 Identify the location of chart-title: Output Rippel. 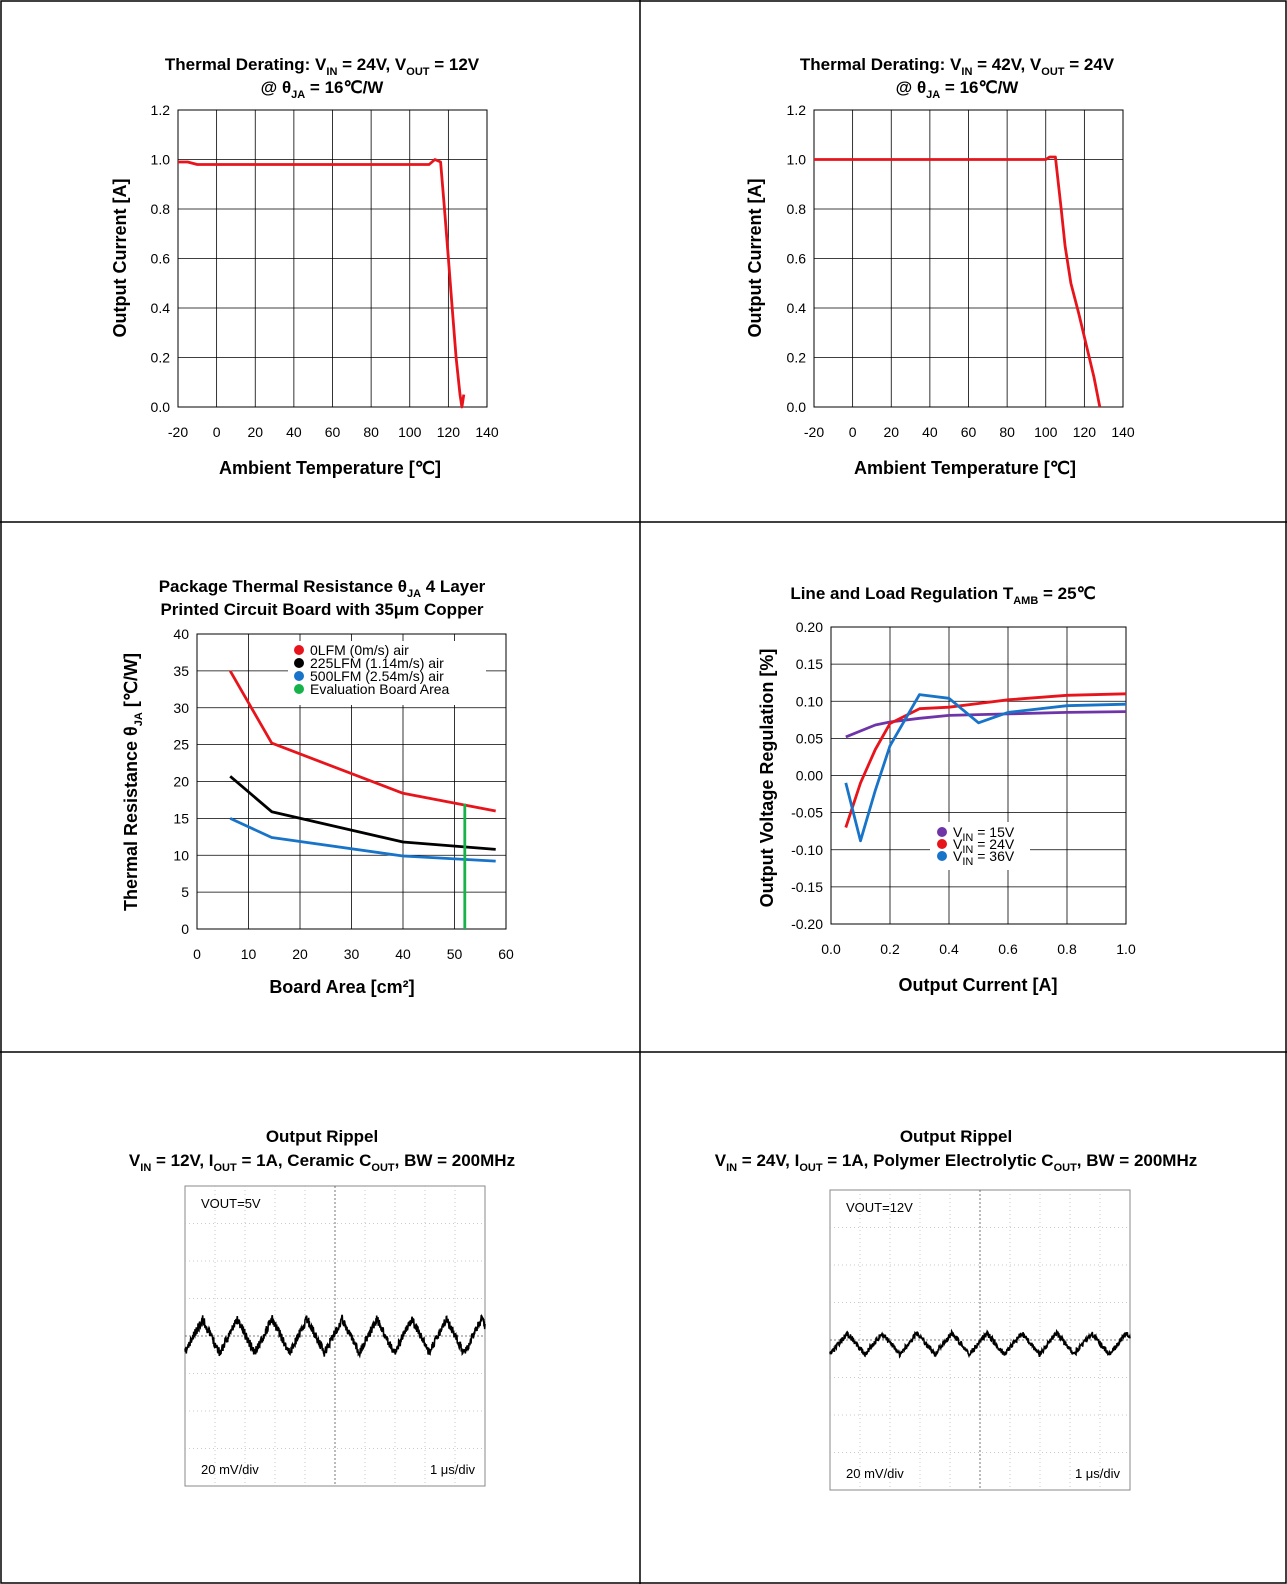
(956, 1136).